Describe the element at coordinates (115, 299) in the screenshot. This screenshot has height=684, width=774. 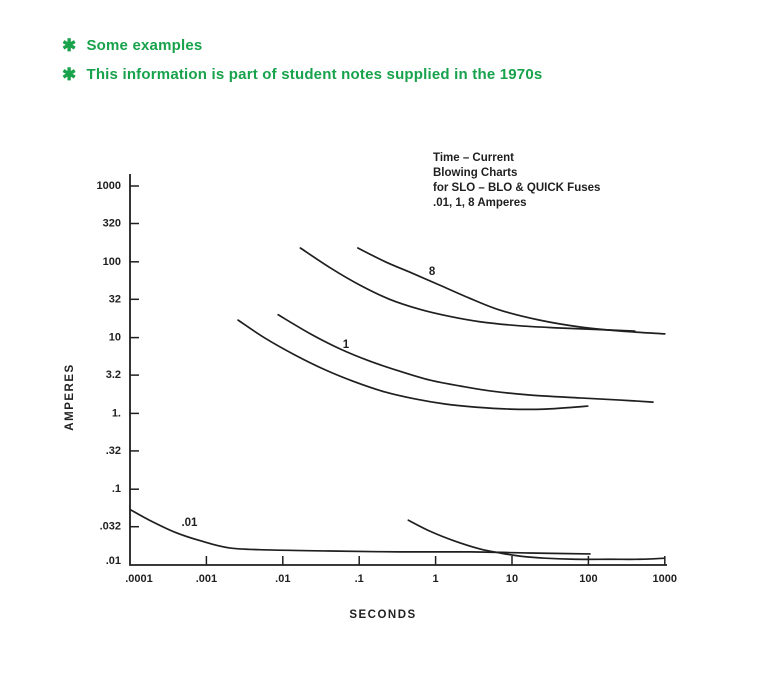
I see `y-tick-label: 32` at that location.